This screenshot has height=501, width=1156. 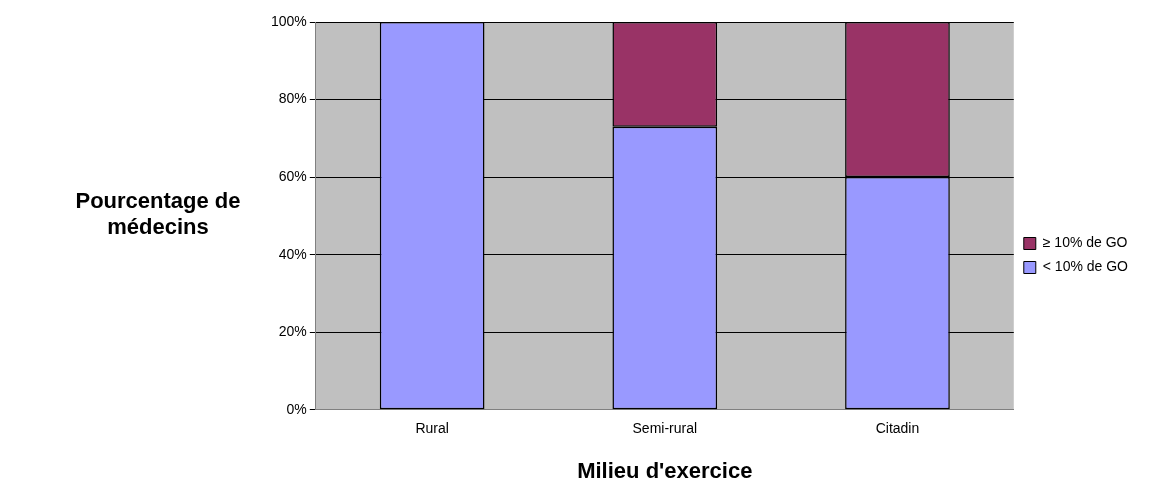 What do you see at coordinates (296, 408) in the screenshot?
I see `y-tick-label: 0%` at bounding box center [296, 408].